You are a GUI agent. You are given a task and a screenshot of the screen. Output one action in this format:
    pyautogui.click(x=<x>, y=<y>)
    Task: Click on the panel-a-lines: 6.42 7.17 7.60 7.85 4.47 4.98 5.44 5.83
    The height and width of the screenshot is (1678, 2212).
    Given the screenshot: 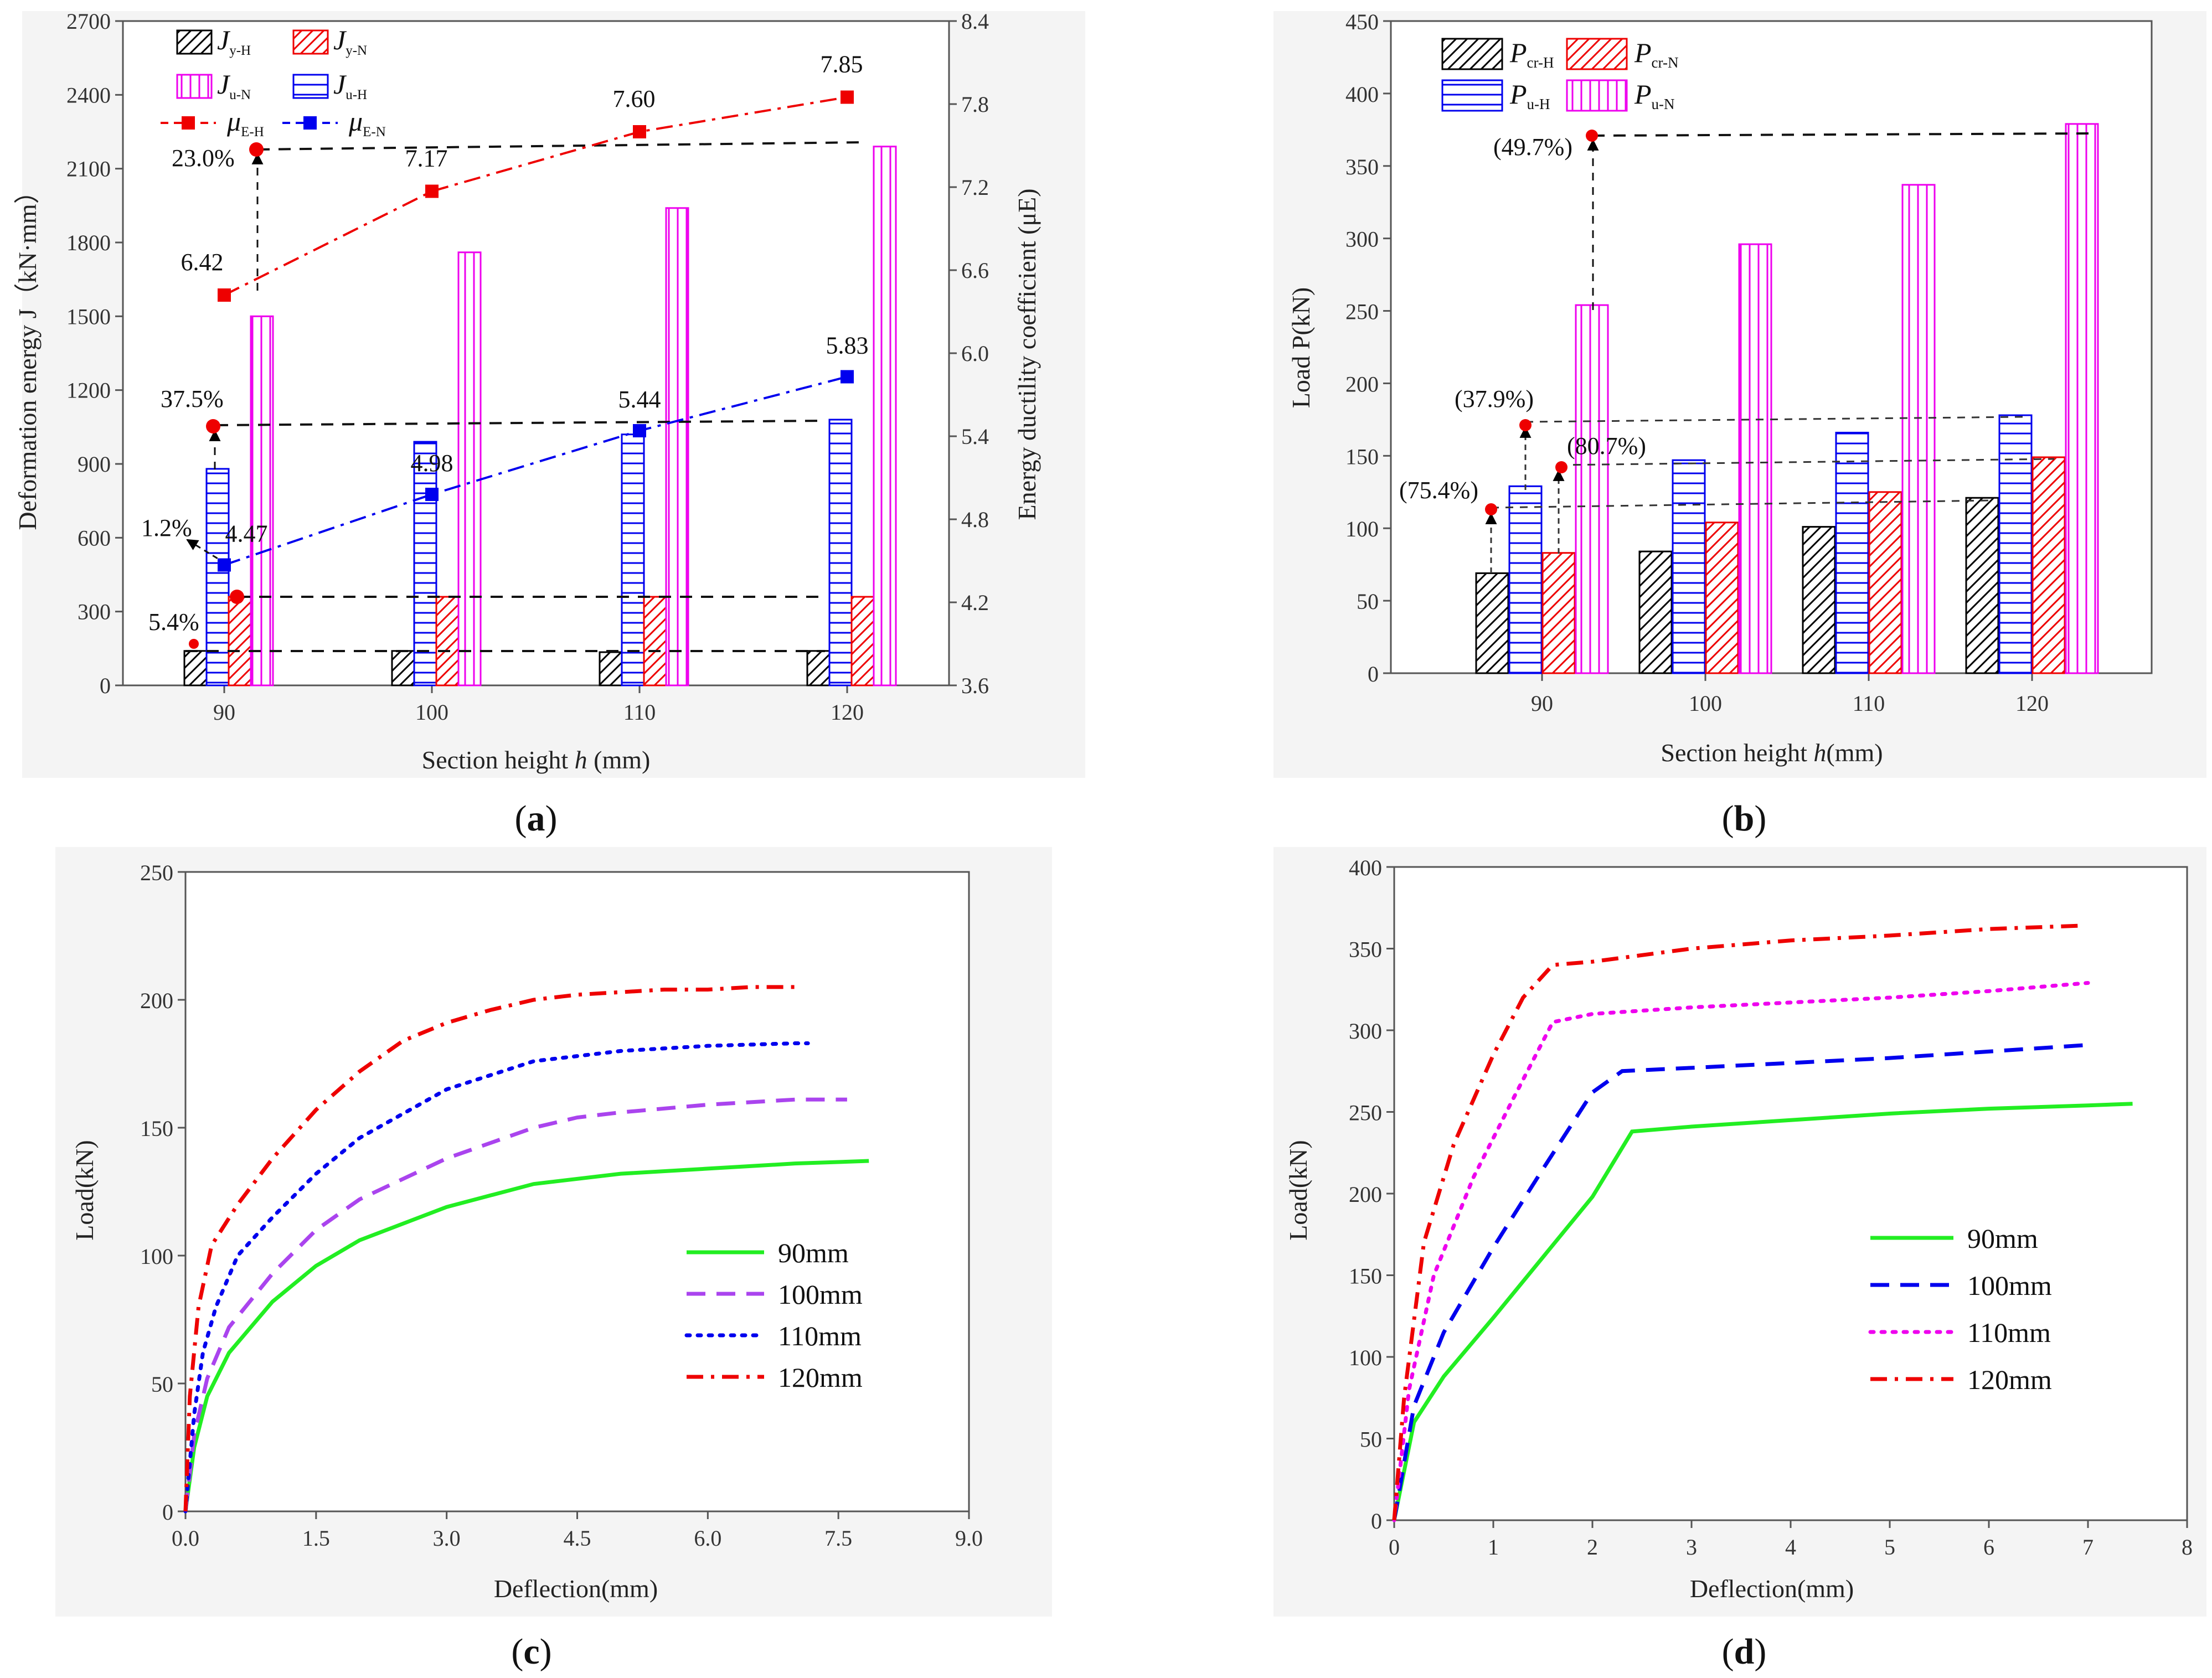 What is the action you would take?
    pyautogui.click(x=525, y=311)
    